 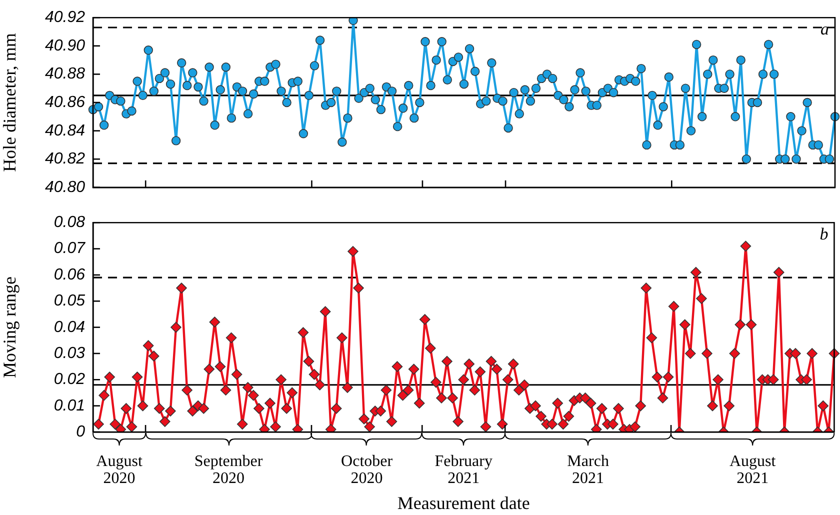 What do you see at coordinates (70, 275) in the screenshot?
I see `y-tick-label: 0.06` at bounding box center [70, 275].